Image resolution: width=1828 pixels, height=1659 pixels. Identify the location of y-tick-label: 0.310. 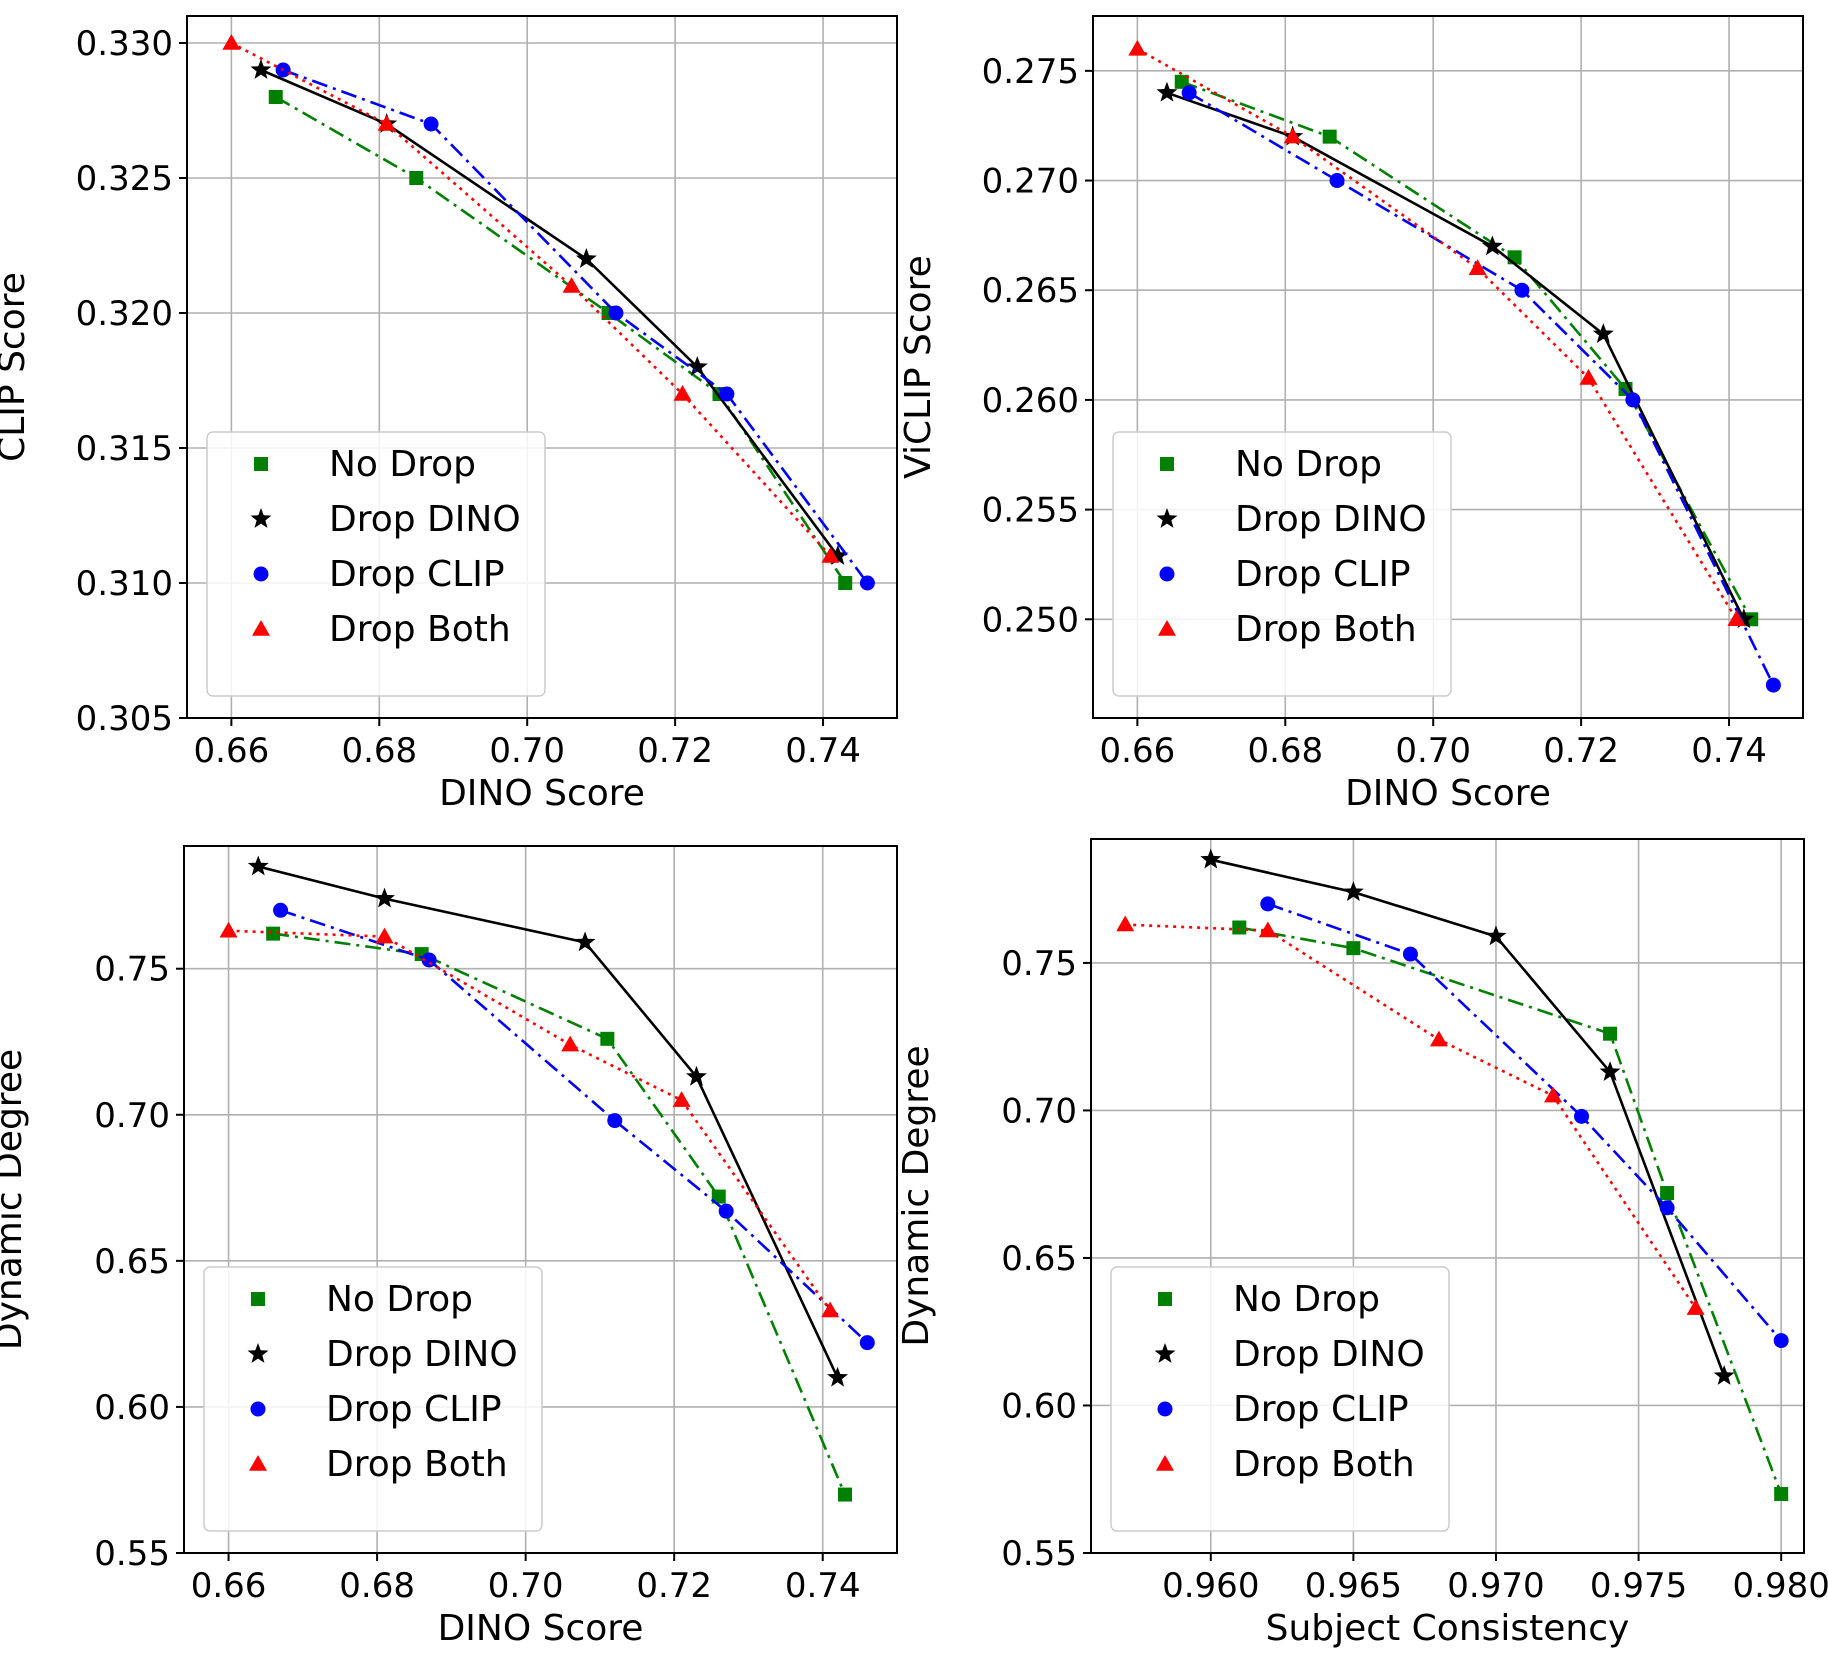
(124, 584).